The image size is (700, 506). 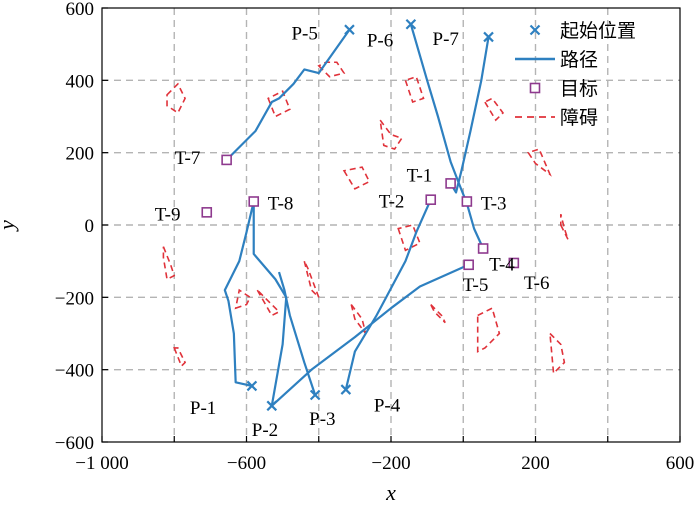 What do you see at coordinates (246, 463) in the screenshot?
I see `x-tick-label: −600` at bounding box center [246, 463].